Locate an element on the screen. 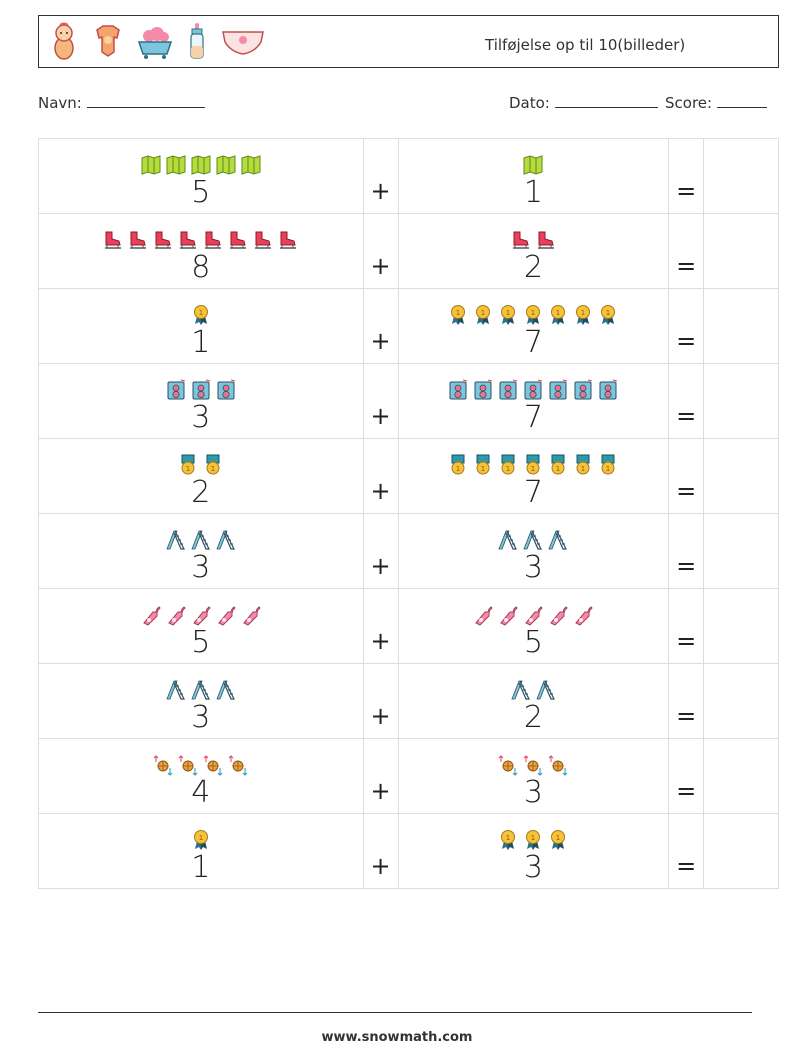 This screenshot has height=1053, width=794. date-blank is located at coordinates (606, 101).